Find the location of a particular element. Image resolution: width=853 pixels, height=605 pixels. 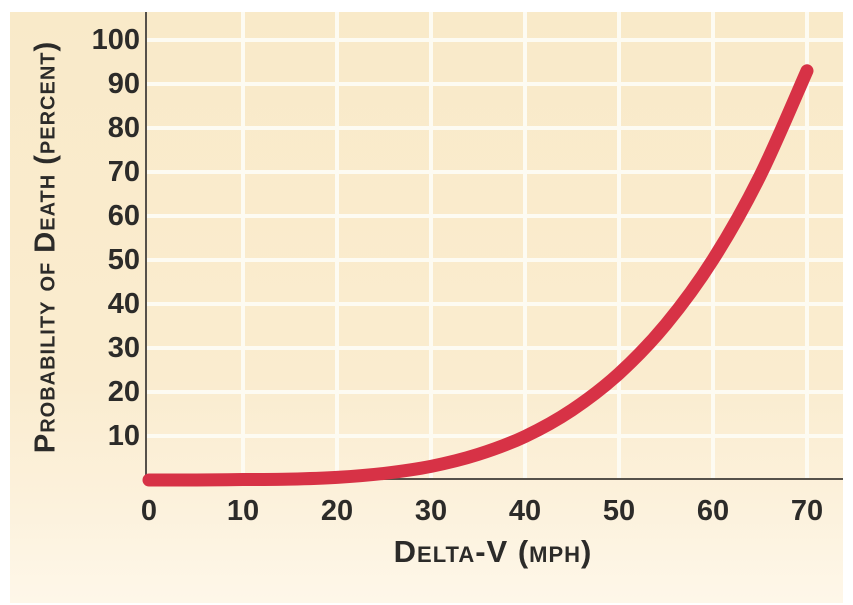

y-tick-label: 100 is located at coordinates (115, 40).